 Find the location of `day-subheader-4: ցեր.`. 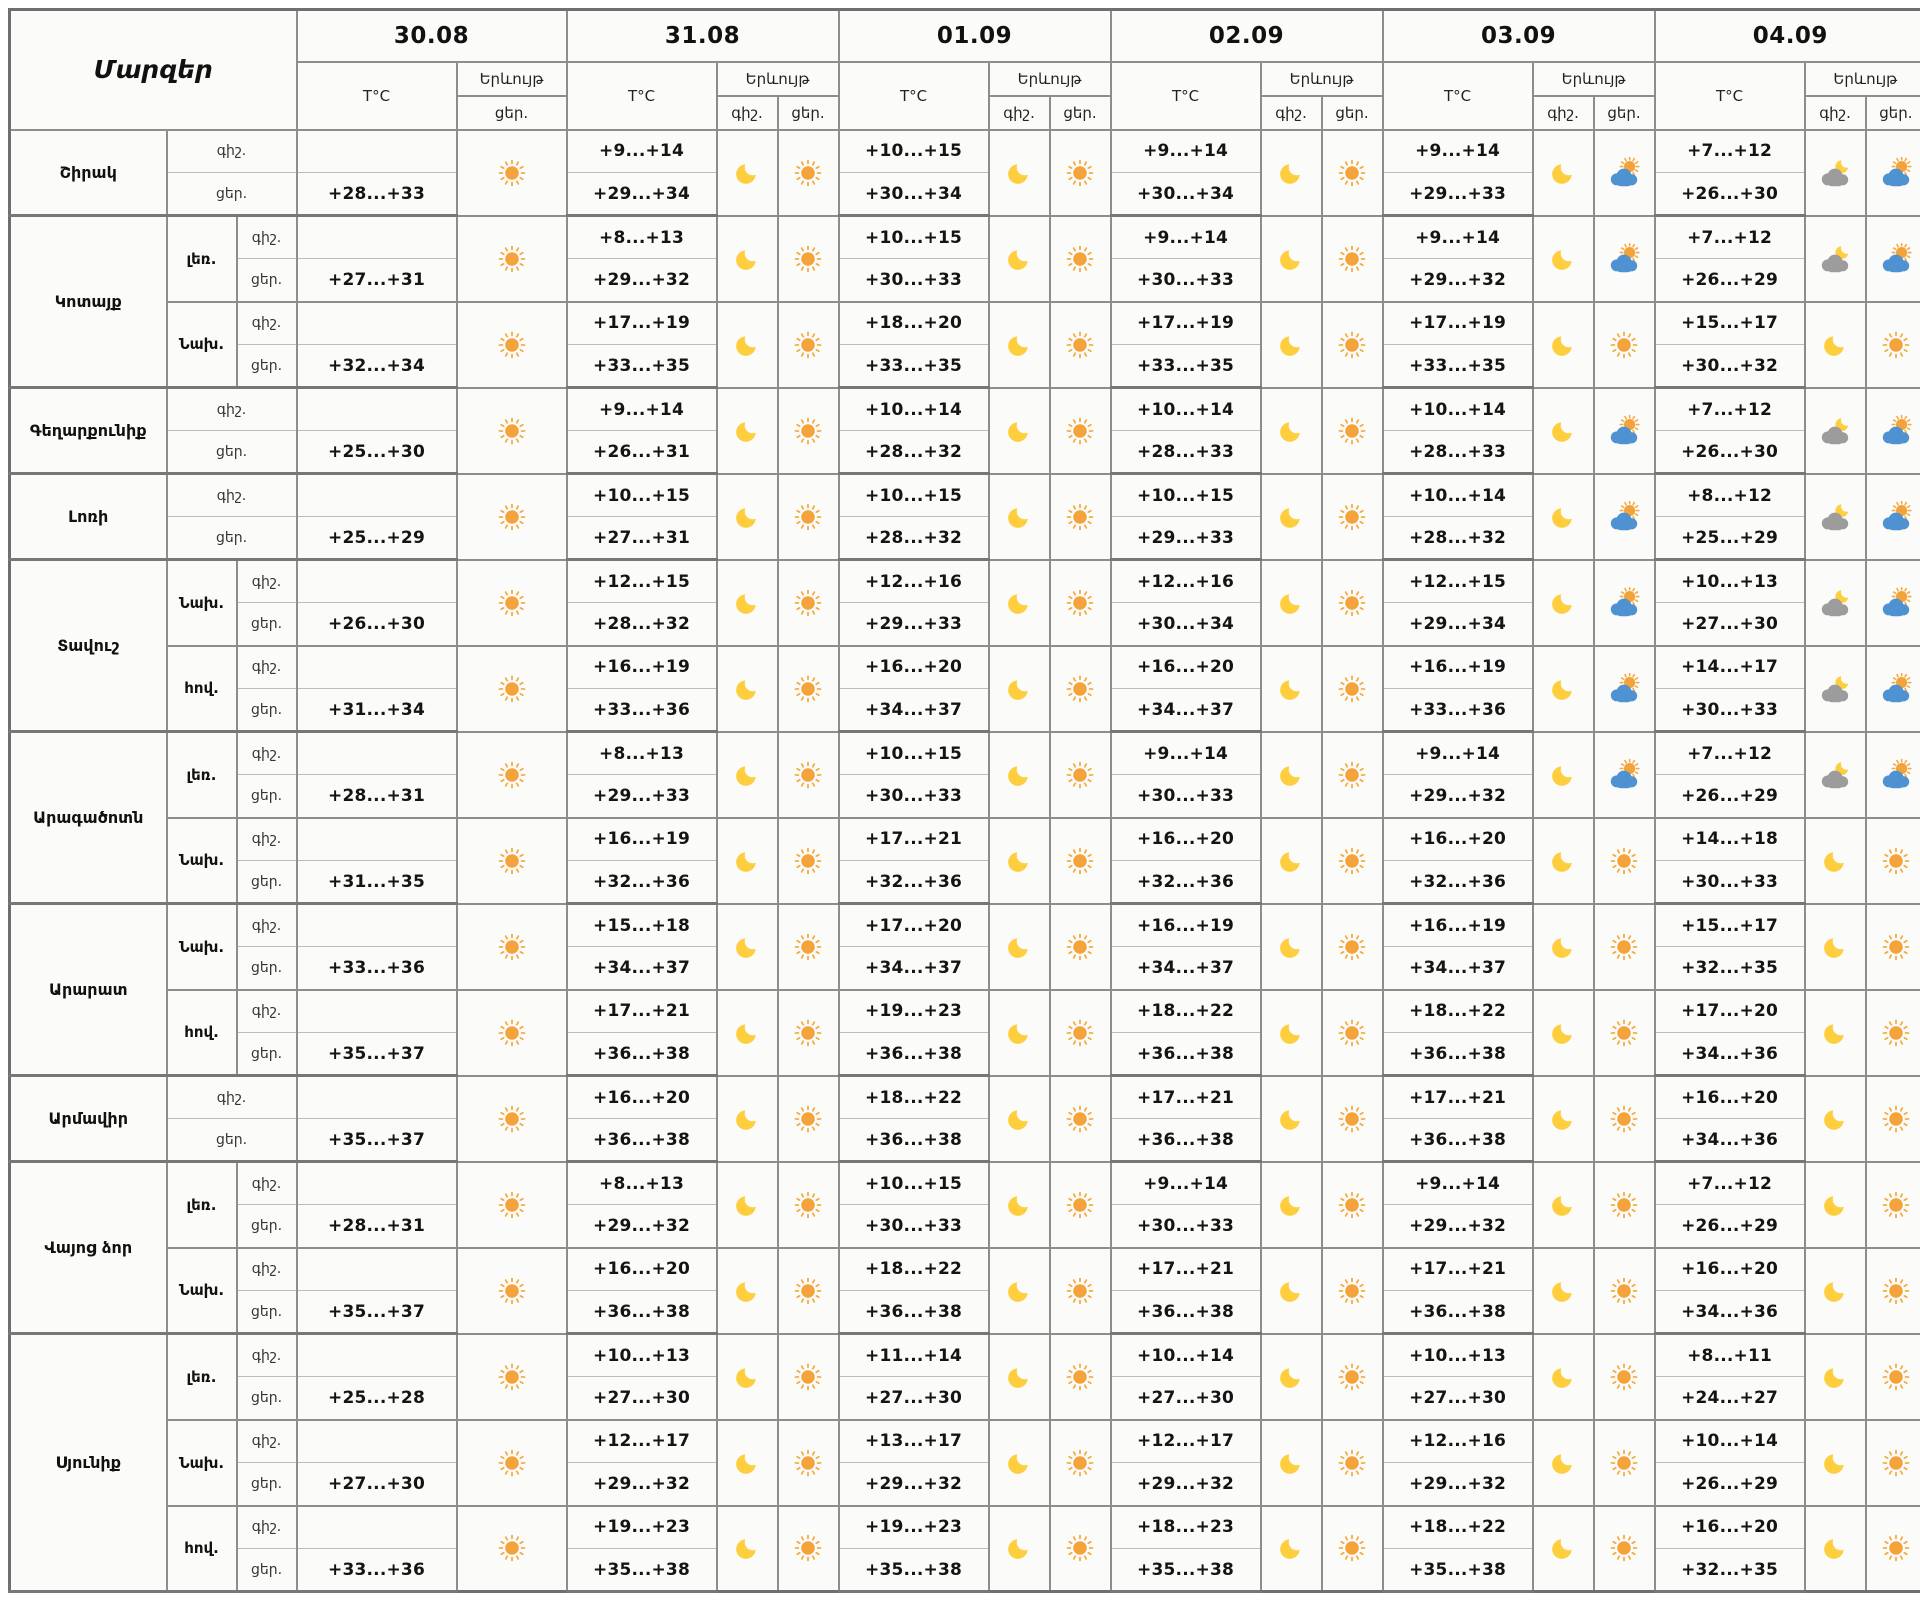

day-subheader-4: ցեր. is located at coordinates (1624, 113).